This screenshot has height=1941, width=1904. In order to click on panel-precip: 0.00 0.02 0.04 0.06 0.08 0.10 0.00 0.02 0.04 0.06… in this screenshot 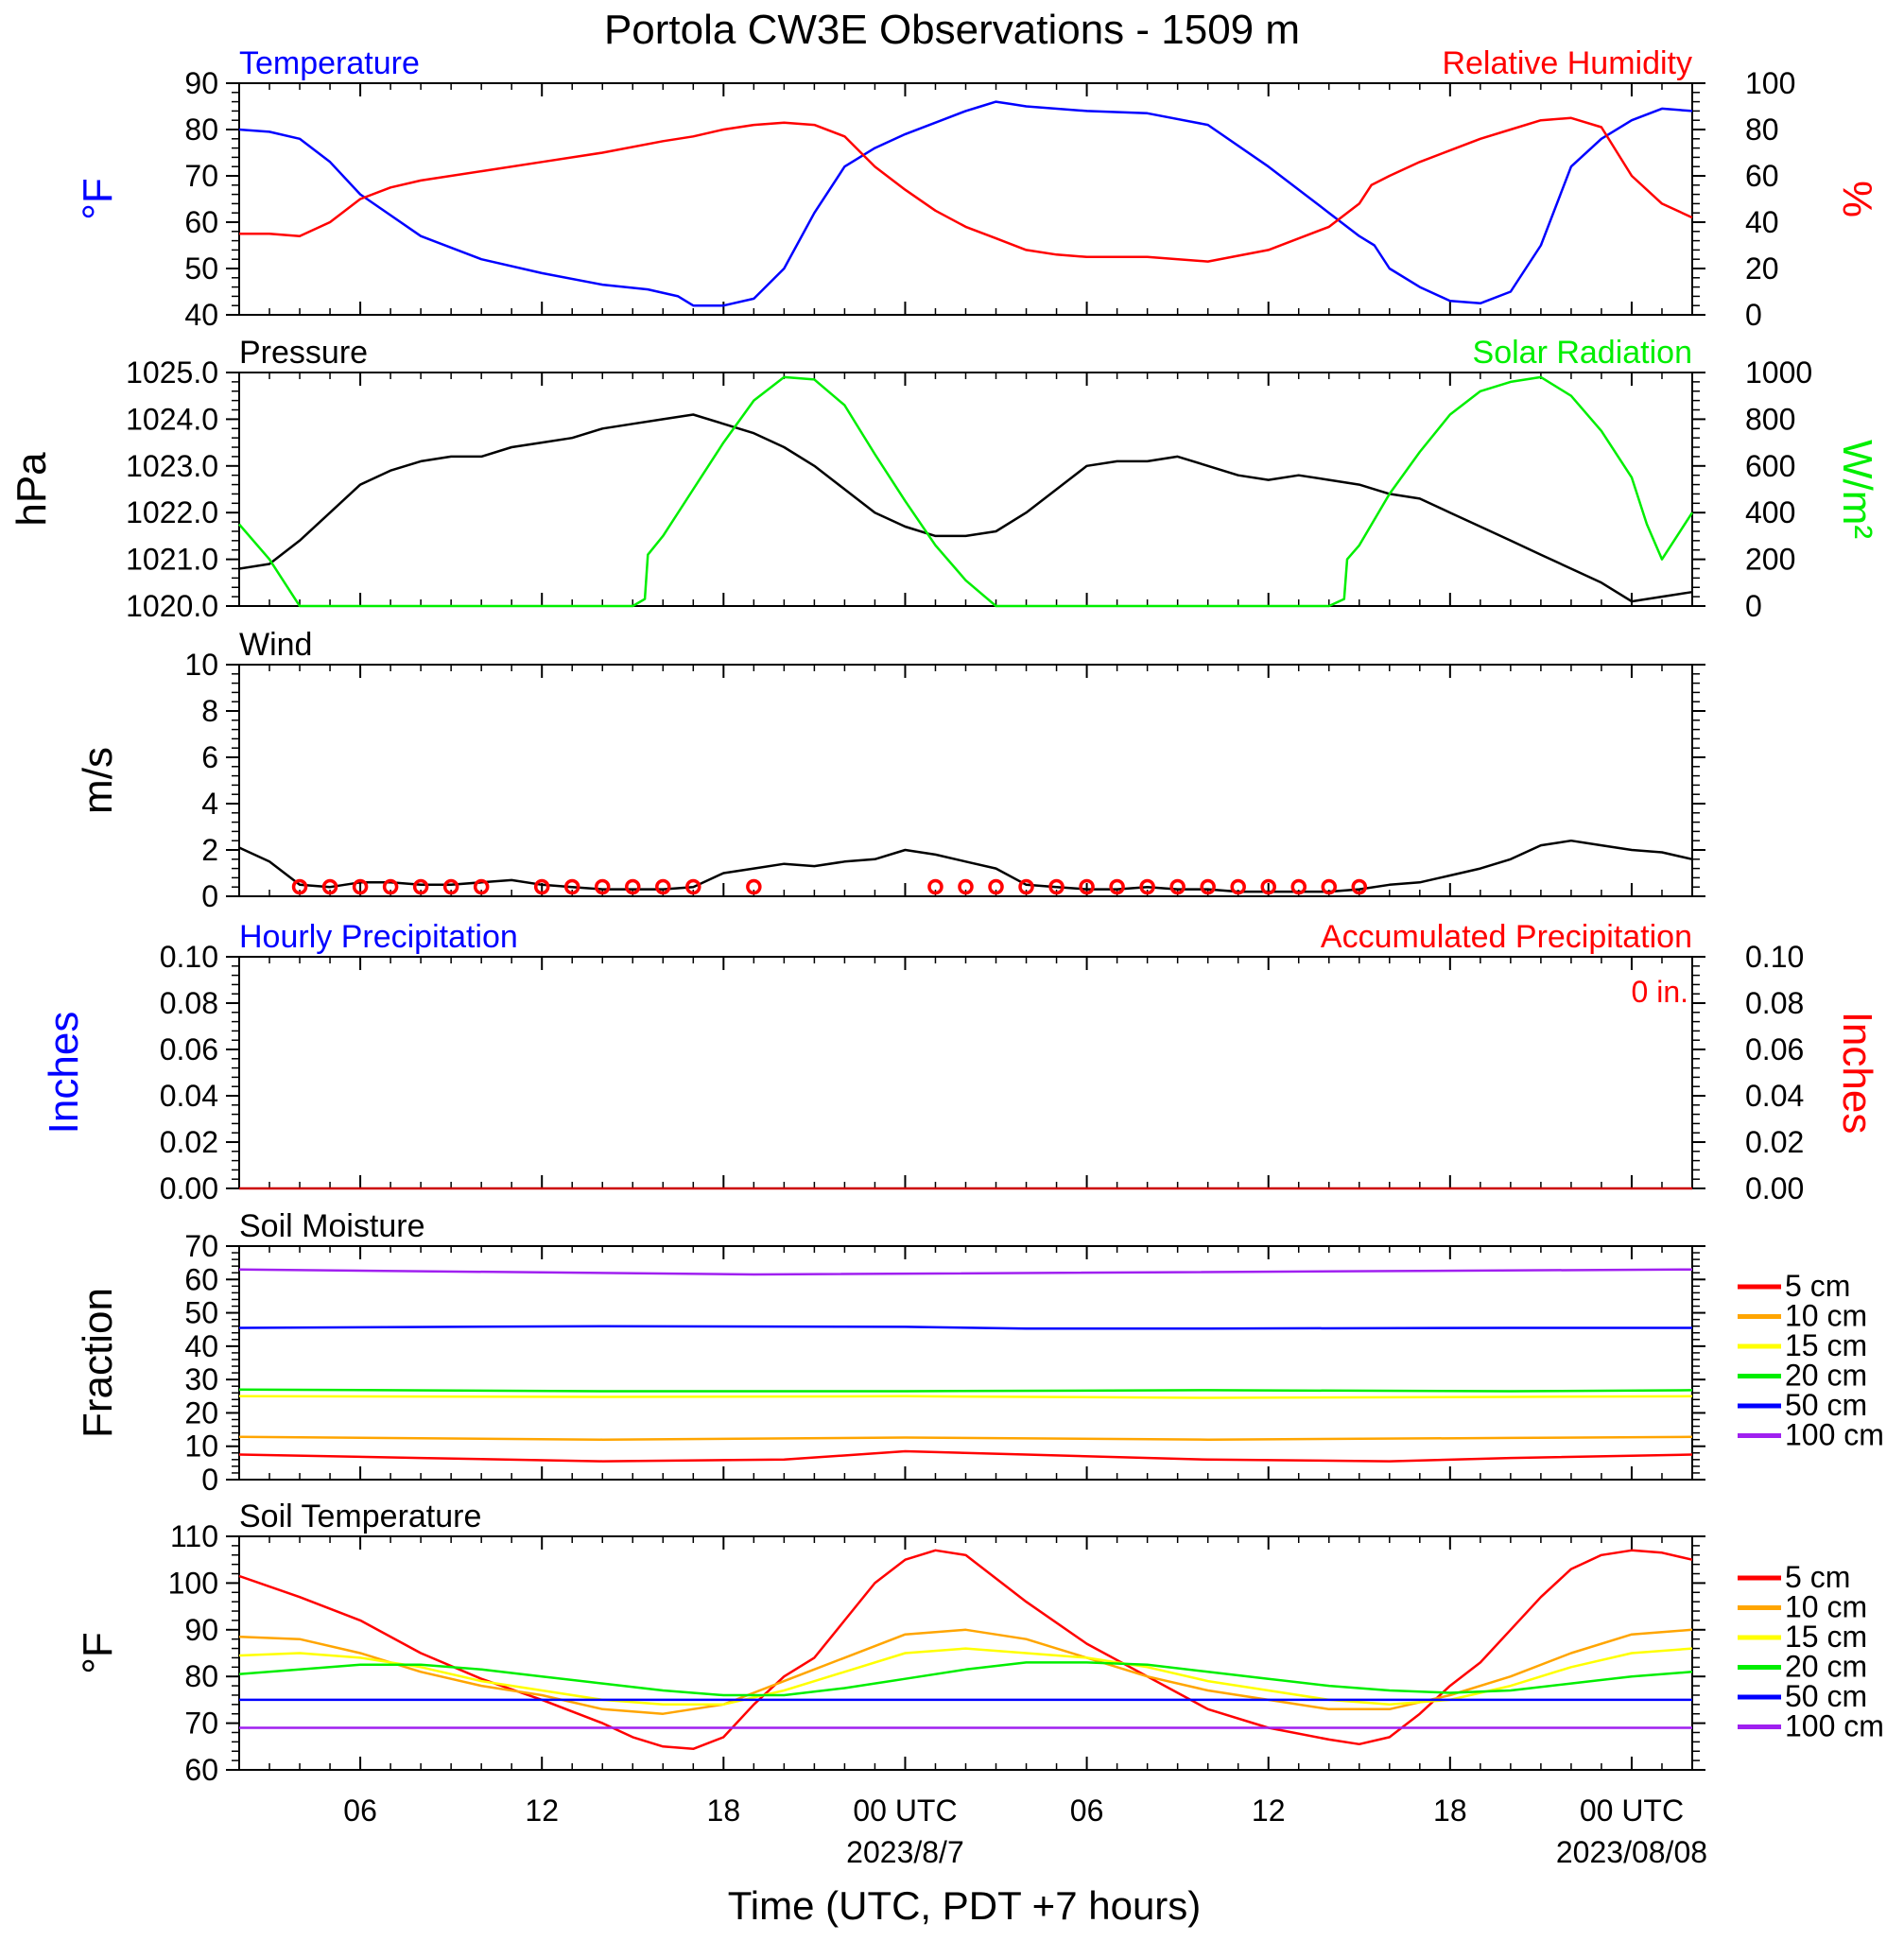, I will do `click(960, 1062)`.